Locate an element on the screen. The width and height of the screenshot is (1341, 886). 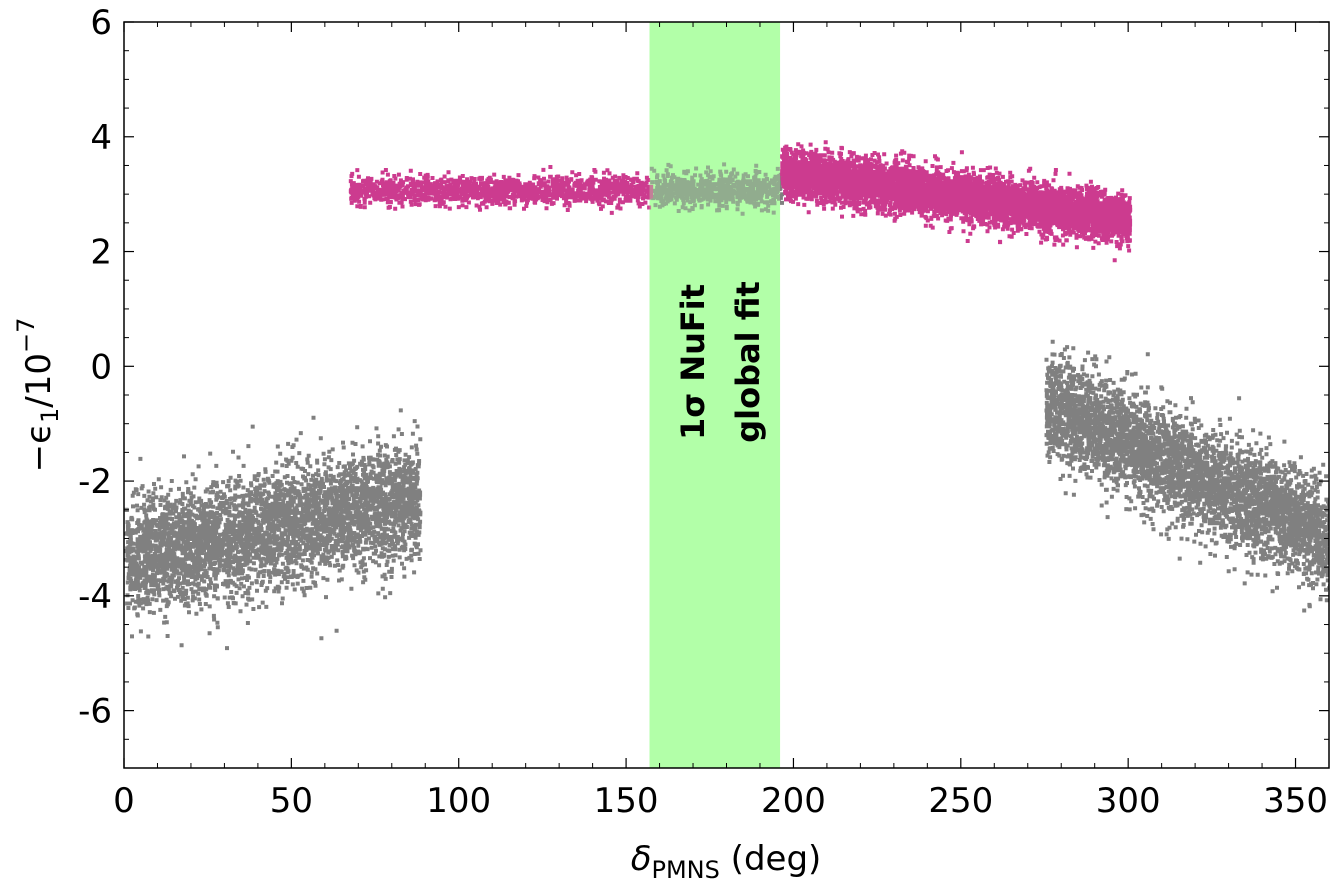
band-label-line2: global fit is located at coordinates (748, 361).